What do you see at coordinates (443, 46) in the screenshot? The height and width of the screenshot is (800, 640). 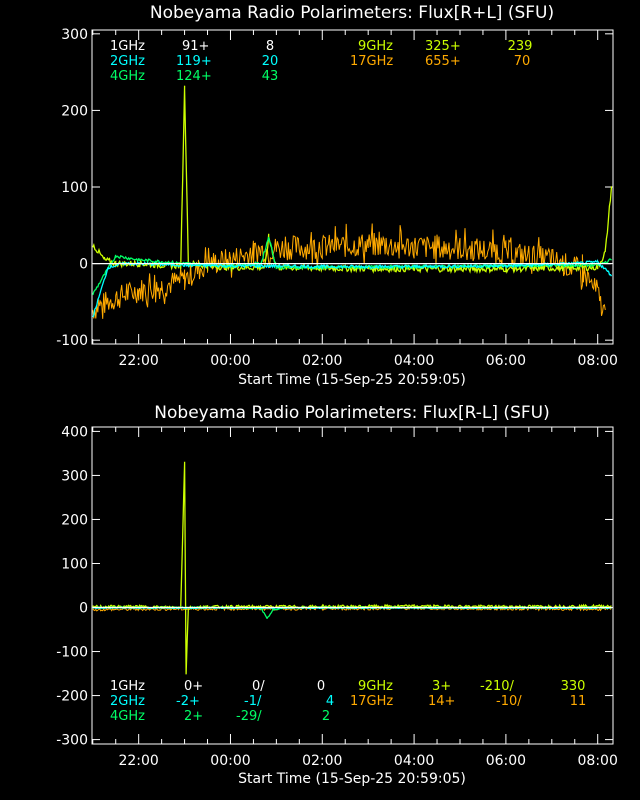 I see `top-legend-9ghz-base: 325+` at bounding box center [443, 46].